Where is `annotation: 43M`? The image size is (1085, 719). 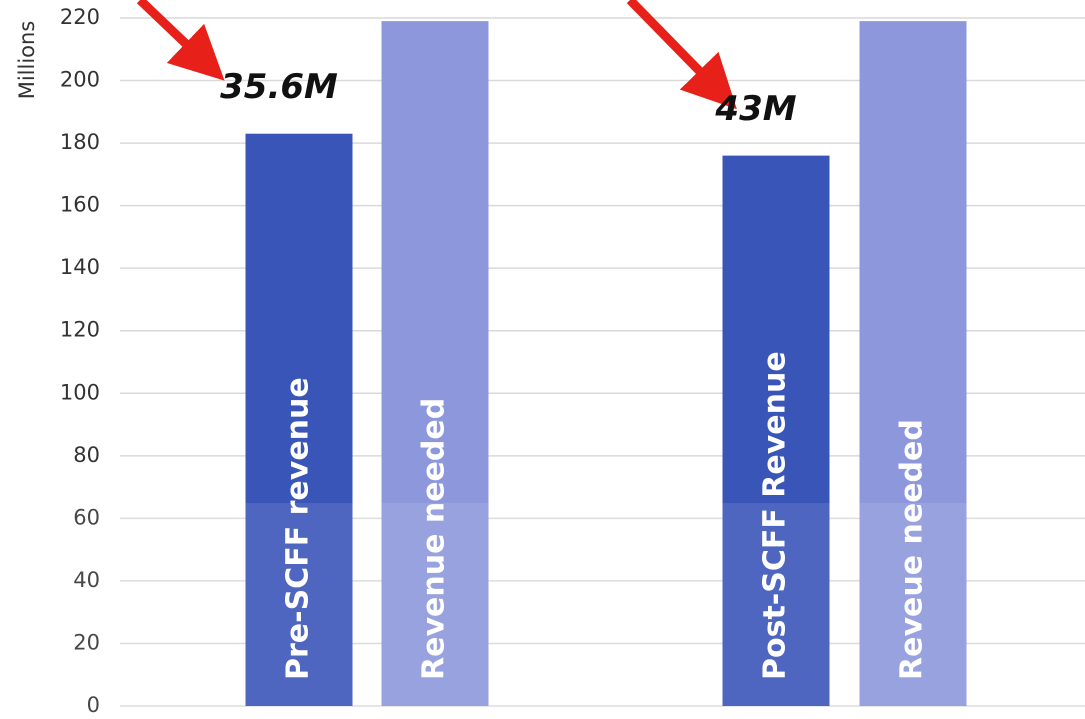 annotation: 43M is located at coordinates (755, 109).